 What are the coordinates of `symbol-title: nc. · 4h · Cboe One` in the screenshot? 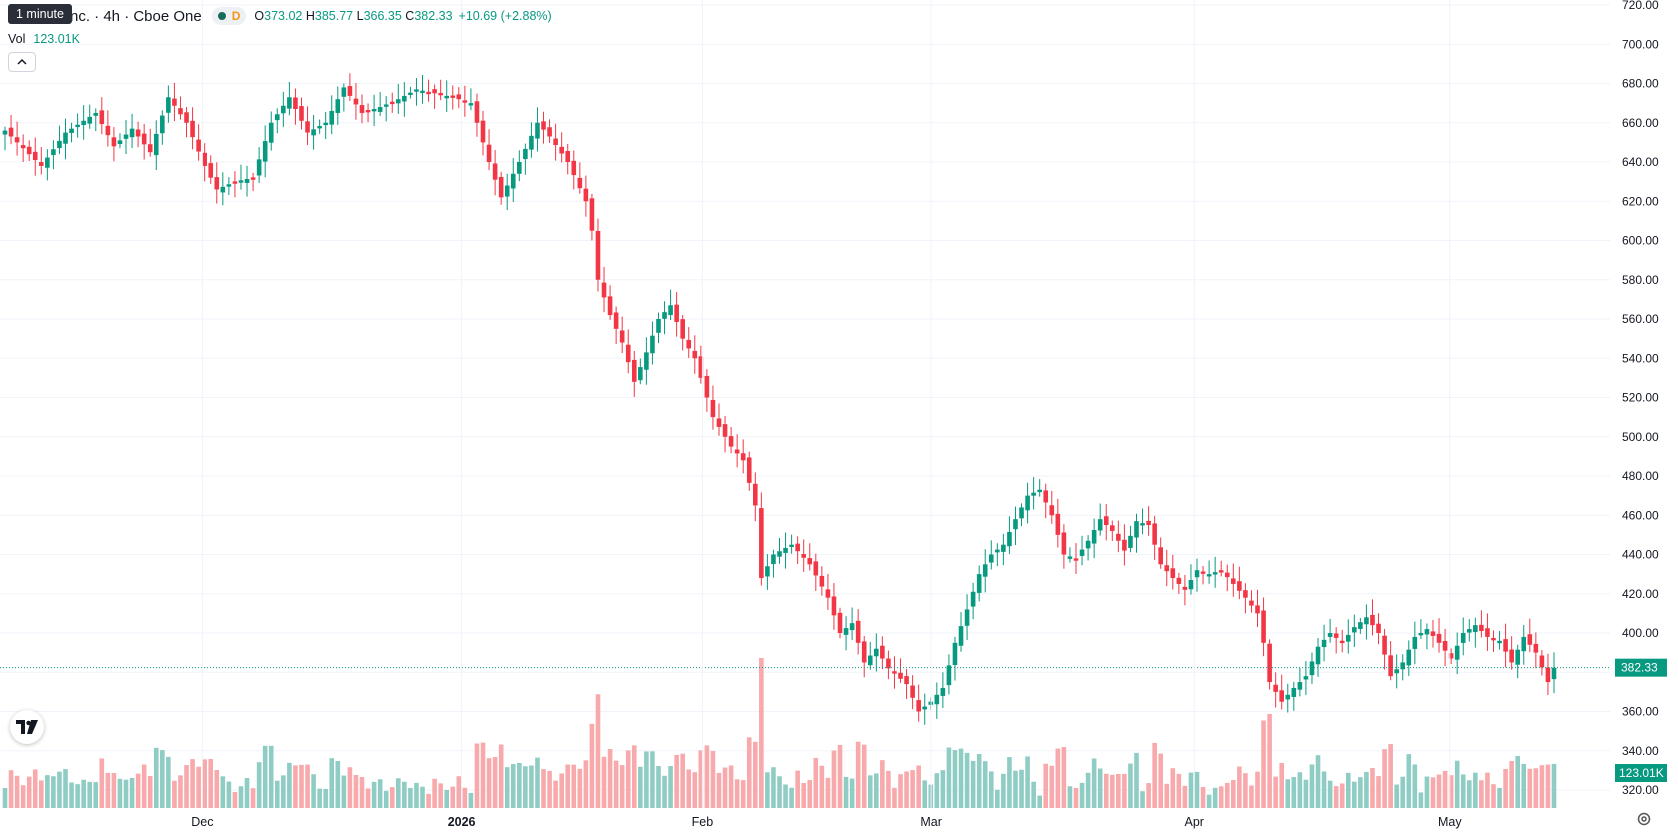 It's located at (136, 16).